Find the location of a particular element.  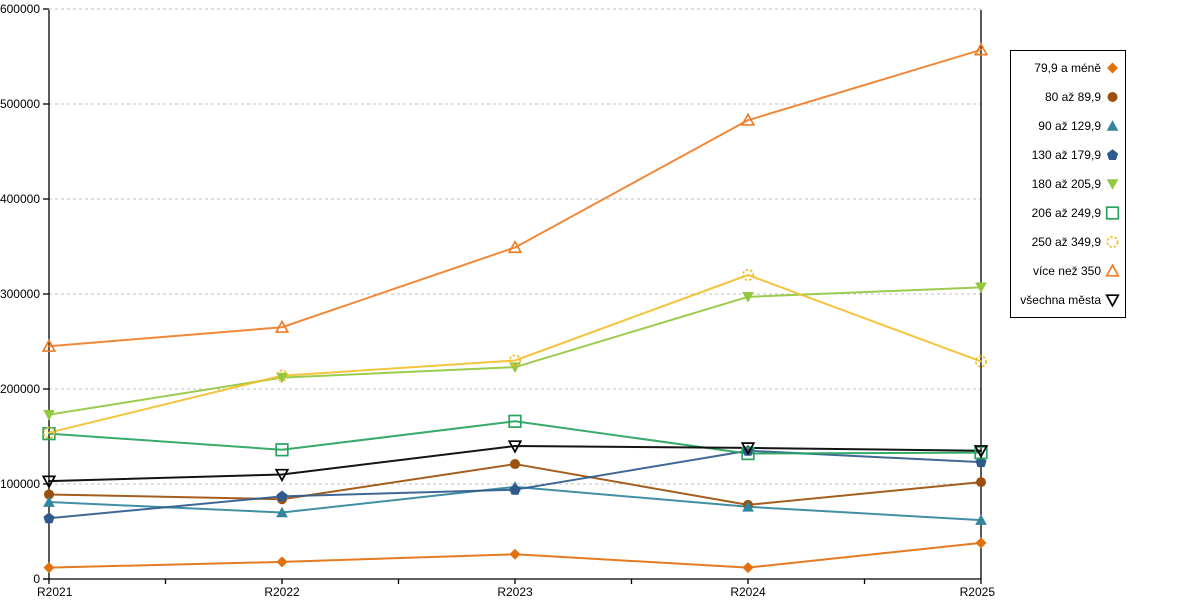

legend-item: všechna města is located at coordinates (1066, 300).